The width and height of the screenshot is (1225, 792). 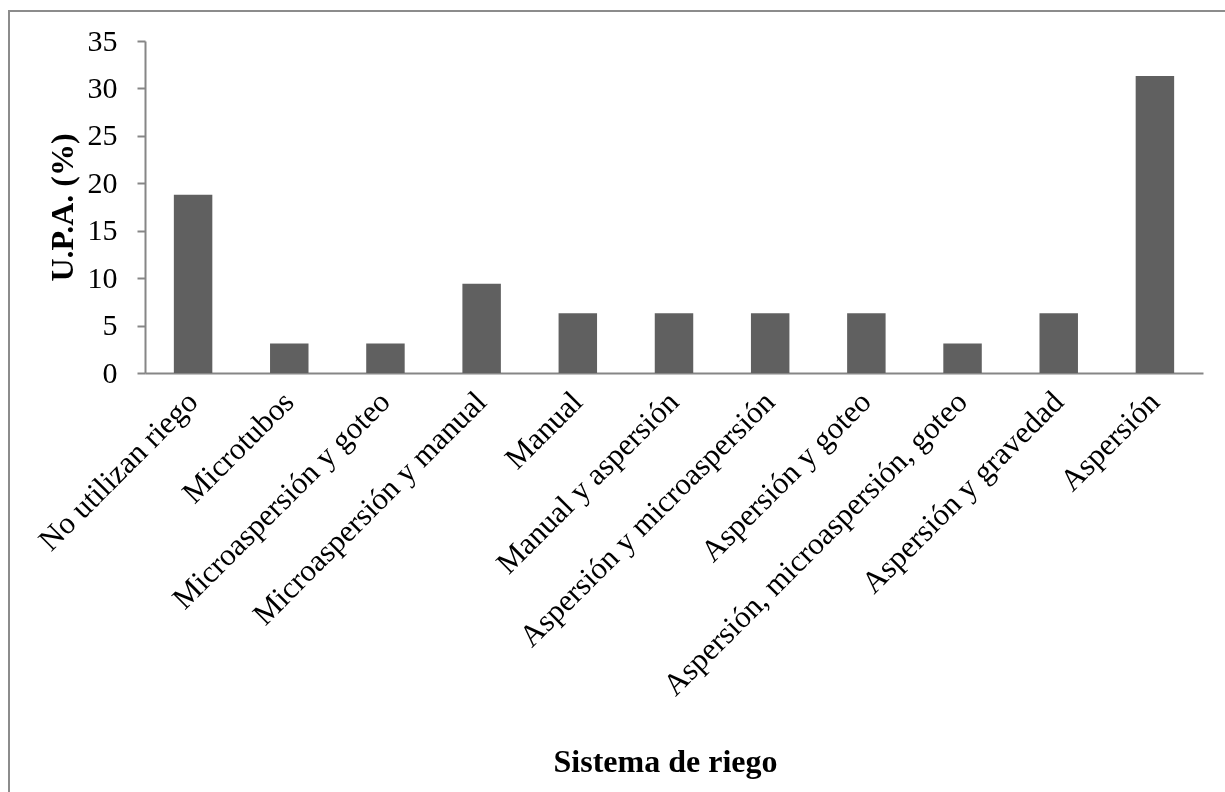 What do you see at coordinates (102, 277) in the screenshot?
I see `y-tick-label: 10` at bounding box center [102, 277].